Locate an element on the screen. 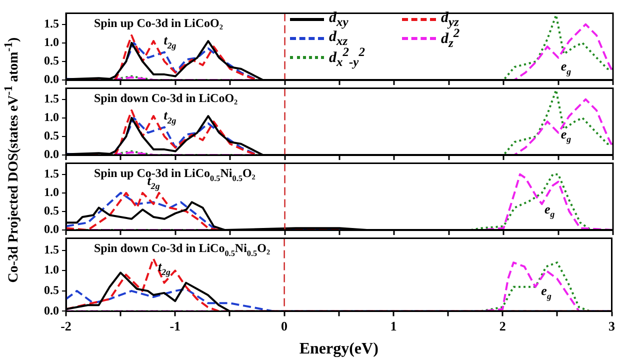 The width and height of the screenshot is (618, 362). chart-title: Spin down Co-3d in LiCoO₂ is located at coordinates (166, 98).